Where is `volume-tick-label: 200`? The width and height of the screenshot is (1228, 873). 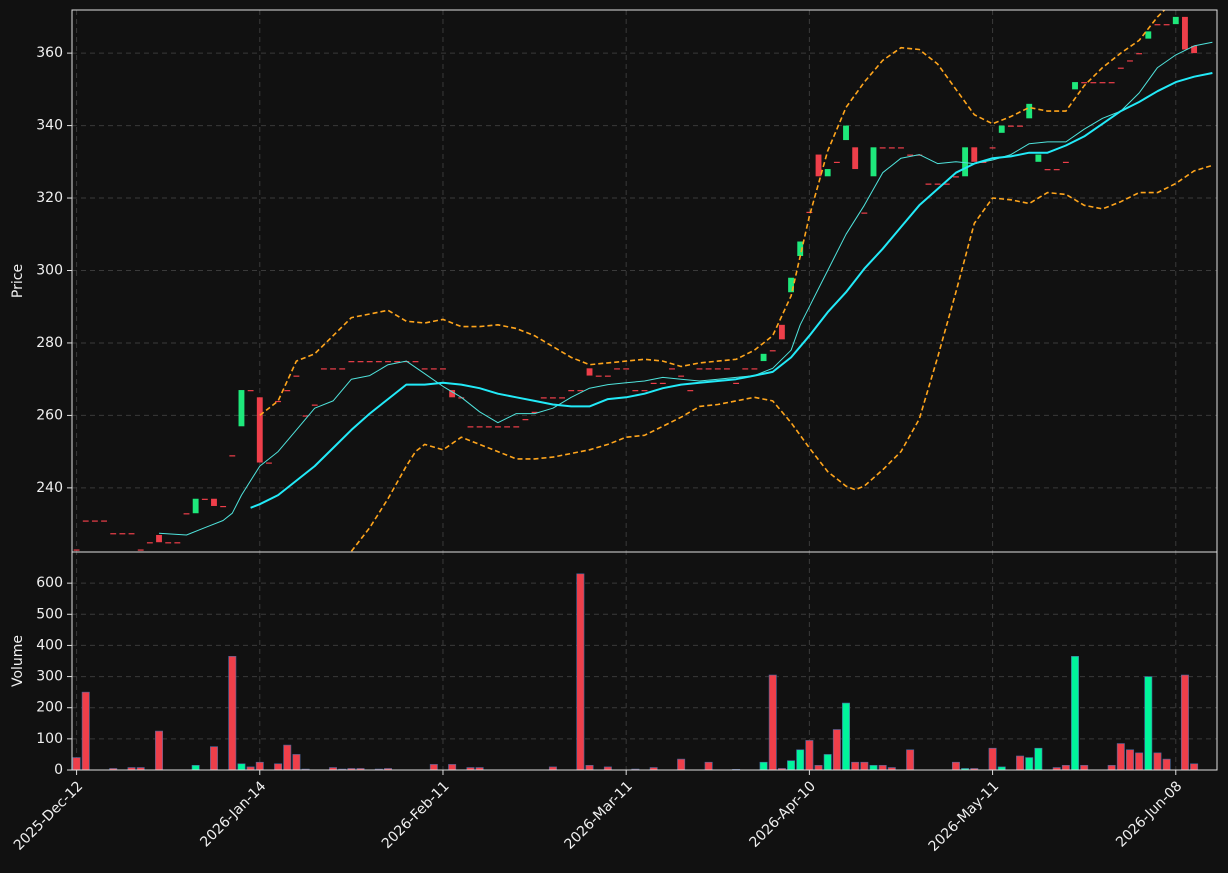 volume-tick-label: 200 is located at coordinates (49, 708).